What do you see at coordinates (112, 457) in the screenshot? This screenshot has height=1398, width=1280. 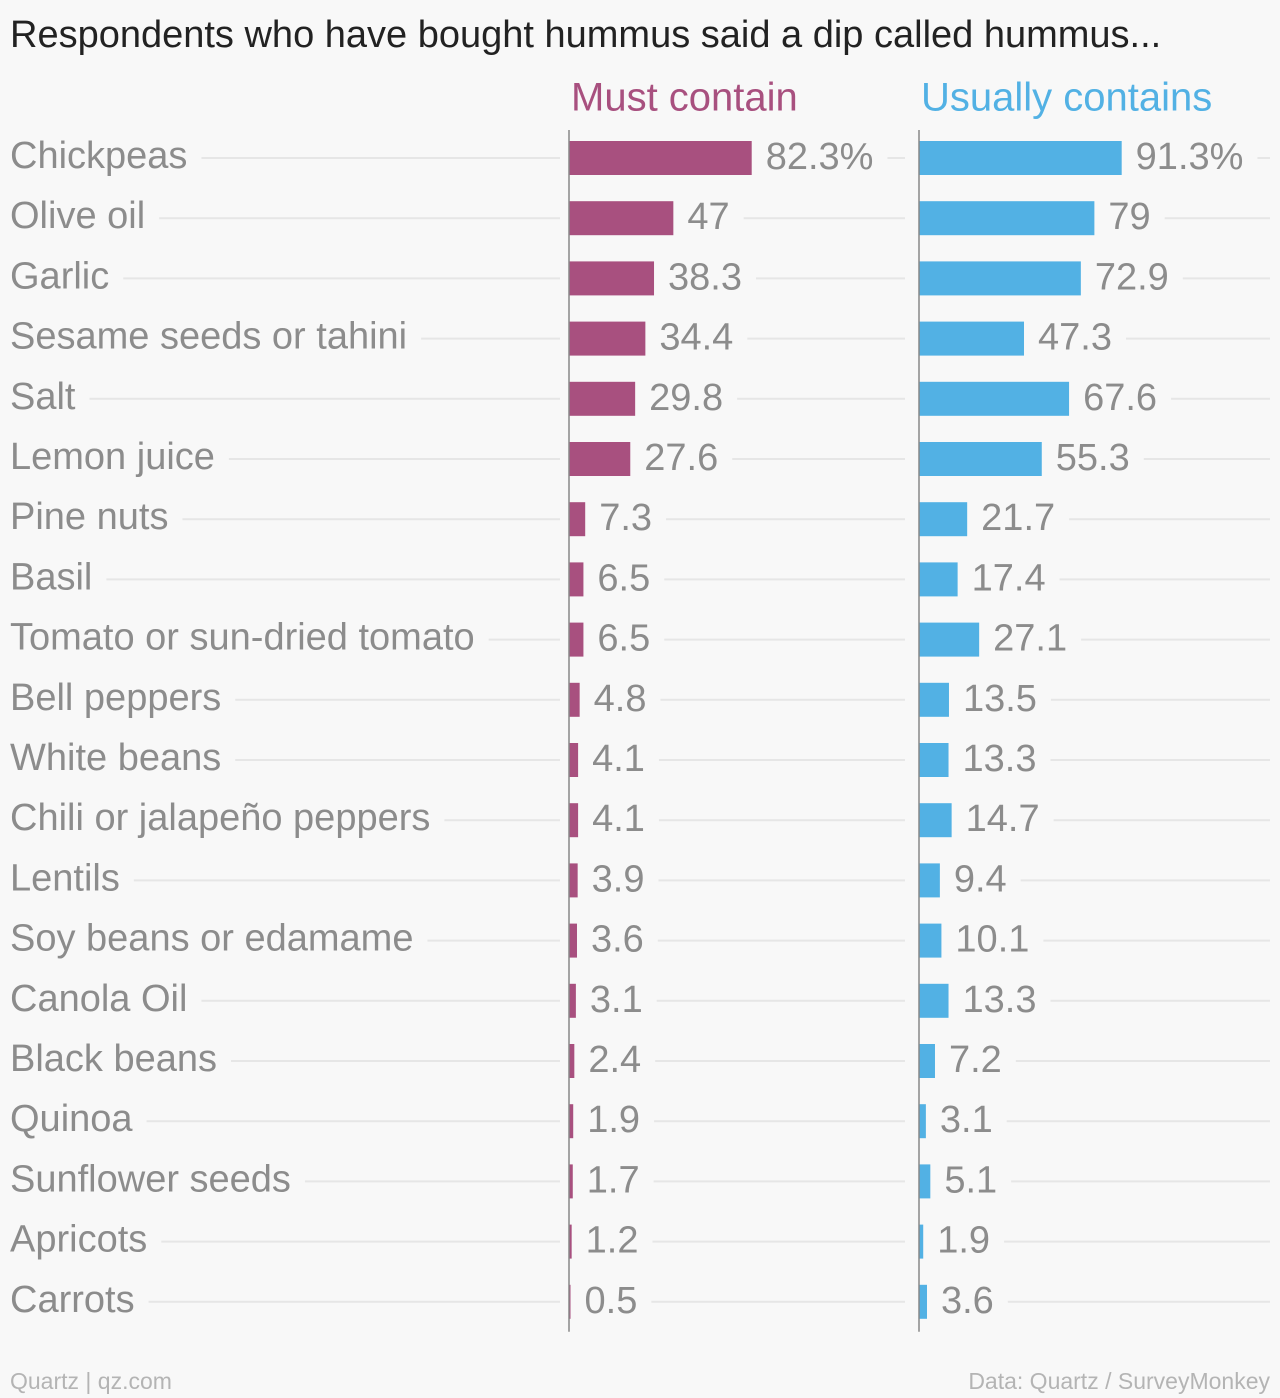 I see `category-label: Lemon juice` at bounding box center [112, 457].